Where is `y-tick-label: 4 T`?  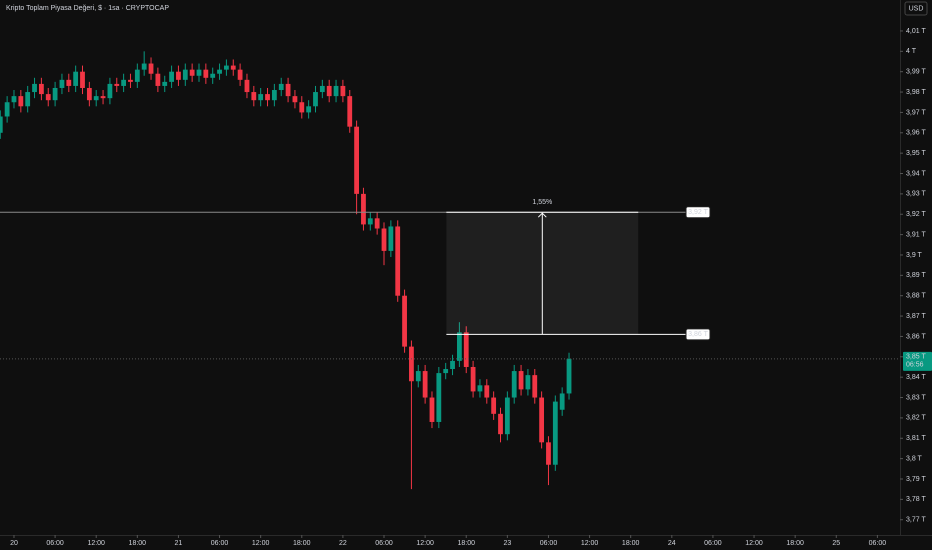 y-tick-label: 4 T is located at coordinates (911, 51).